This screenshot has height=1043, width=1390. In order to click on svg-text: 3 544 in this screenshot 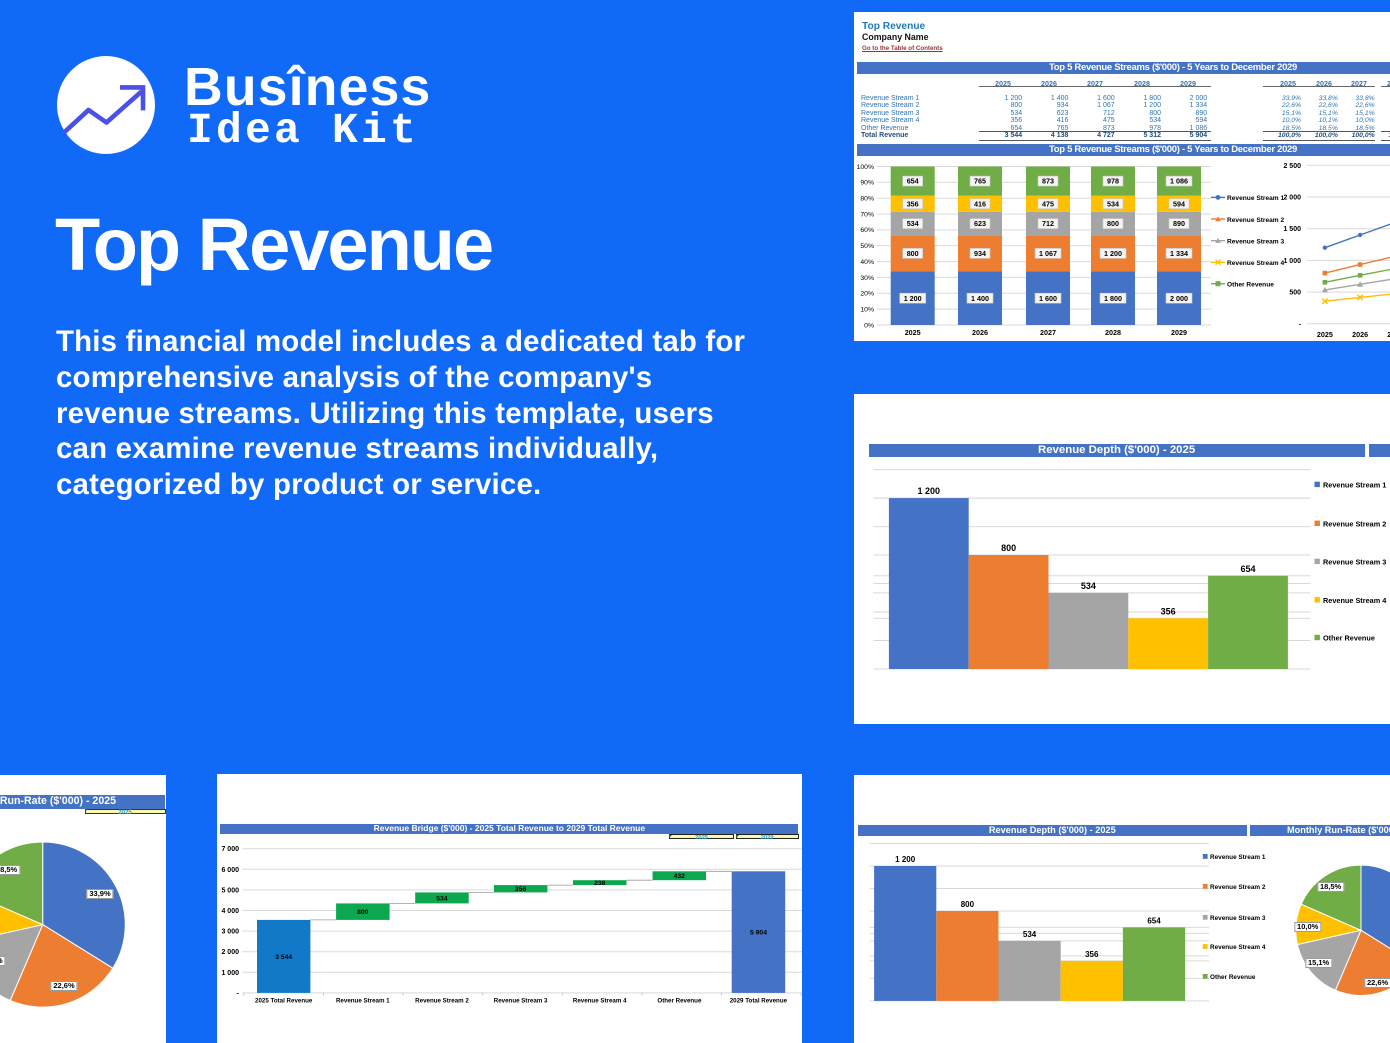, I will do `click(283, 957)`.